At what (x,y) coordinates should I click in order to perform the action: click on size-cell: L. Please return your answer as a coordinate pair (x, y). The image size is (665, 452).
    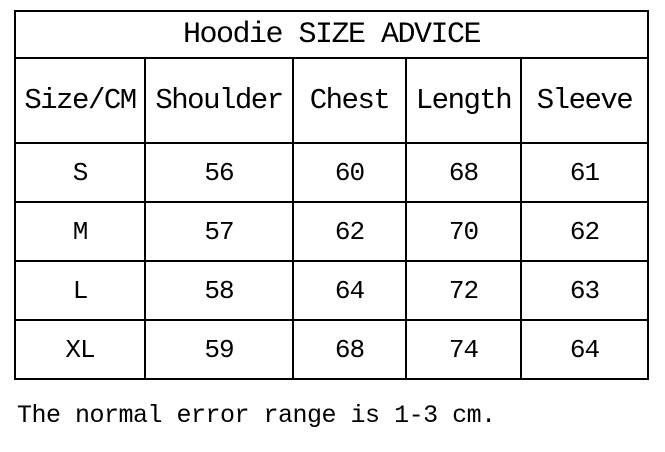
    Looking at the image, I should click on (80, 290).